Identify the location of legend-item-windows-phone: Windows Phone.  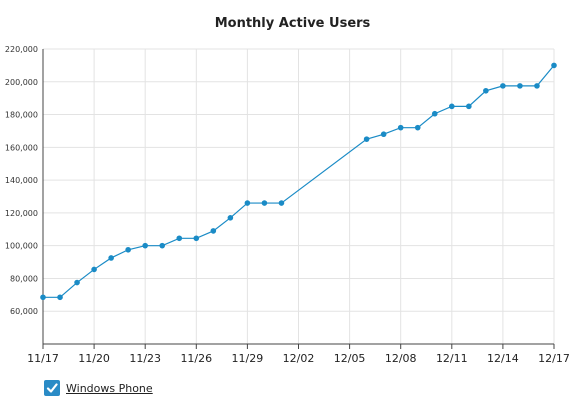
(98, 388).